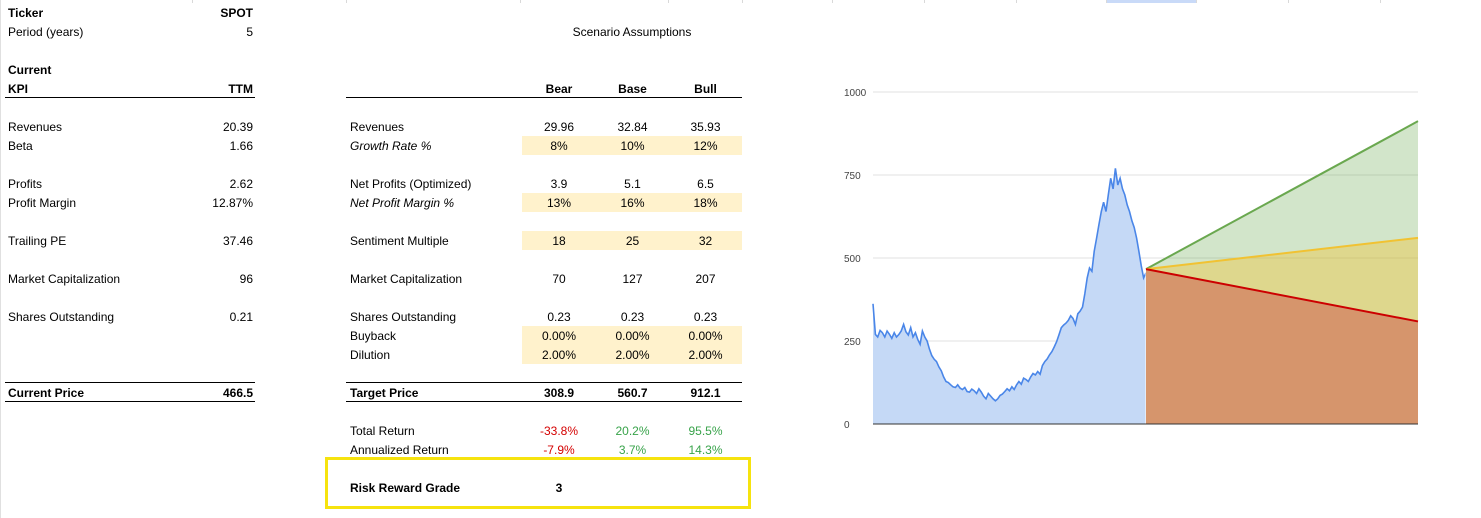  Describe the element at coordinates (855, 93) in the screenshot. I see `y-tick-label: 1000` at that location.